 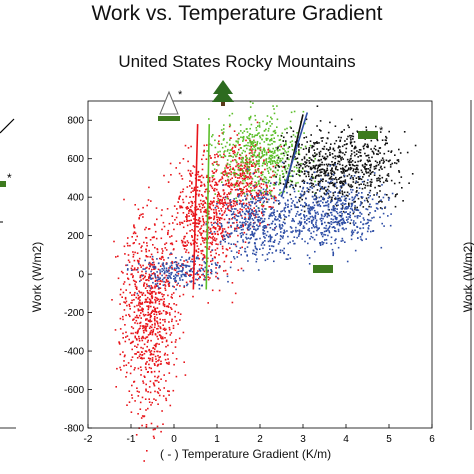 I want to click on fit-line-blue, so click(x=294, y=155).